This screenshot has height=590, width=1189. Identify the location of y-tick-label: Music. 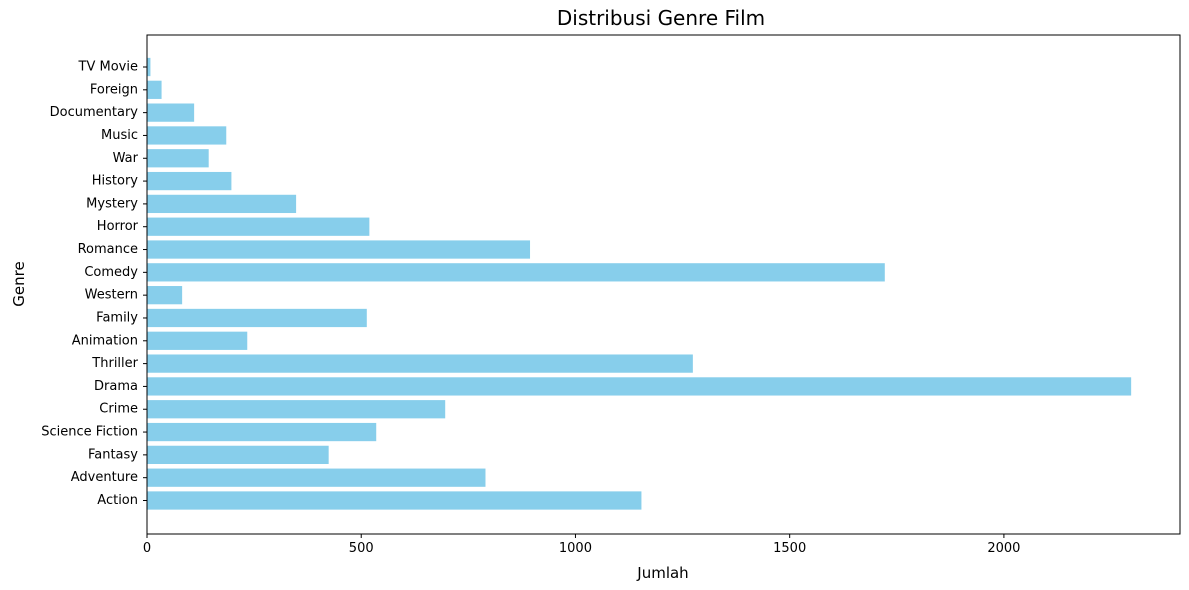
(119, 135).